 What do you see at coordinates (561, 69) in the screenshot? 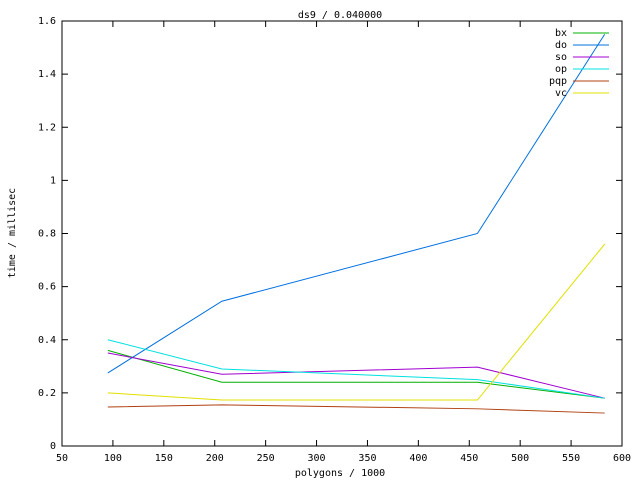
I see `legend-label: op` at bounding box center [561, 69].